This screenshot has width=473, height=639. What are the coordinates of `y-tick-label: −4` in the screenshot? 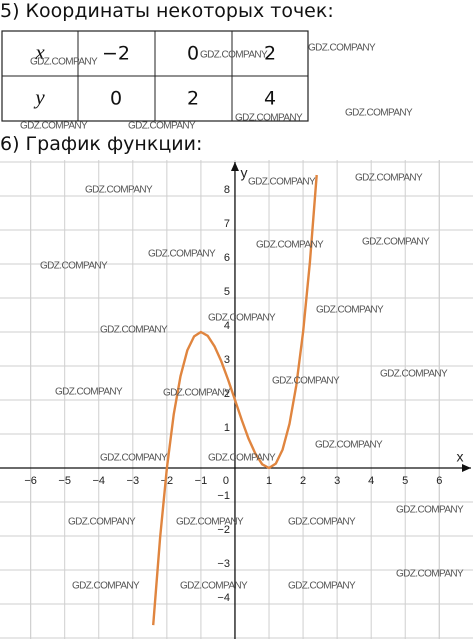 It's located at (223, 598).